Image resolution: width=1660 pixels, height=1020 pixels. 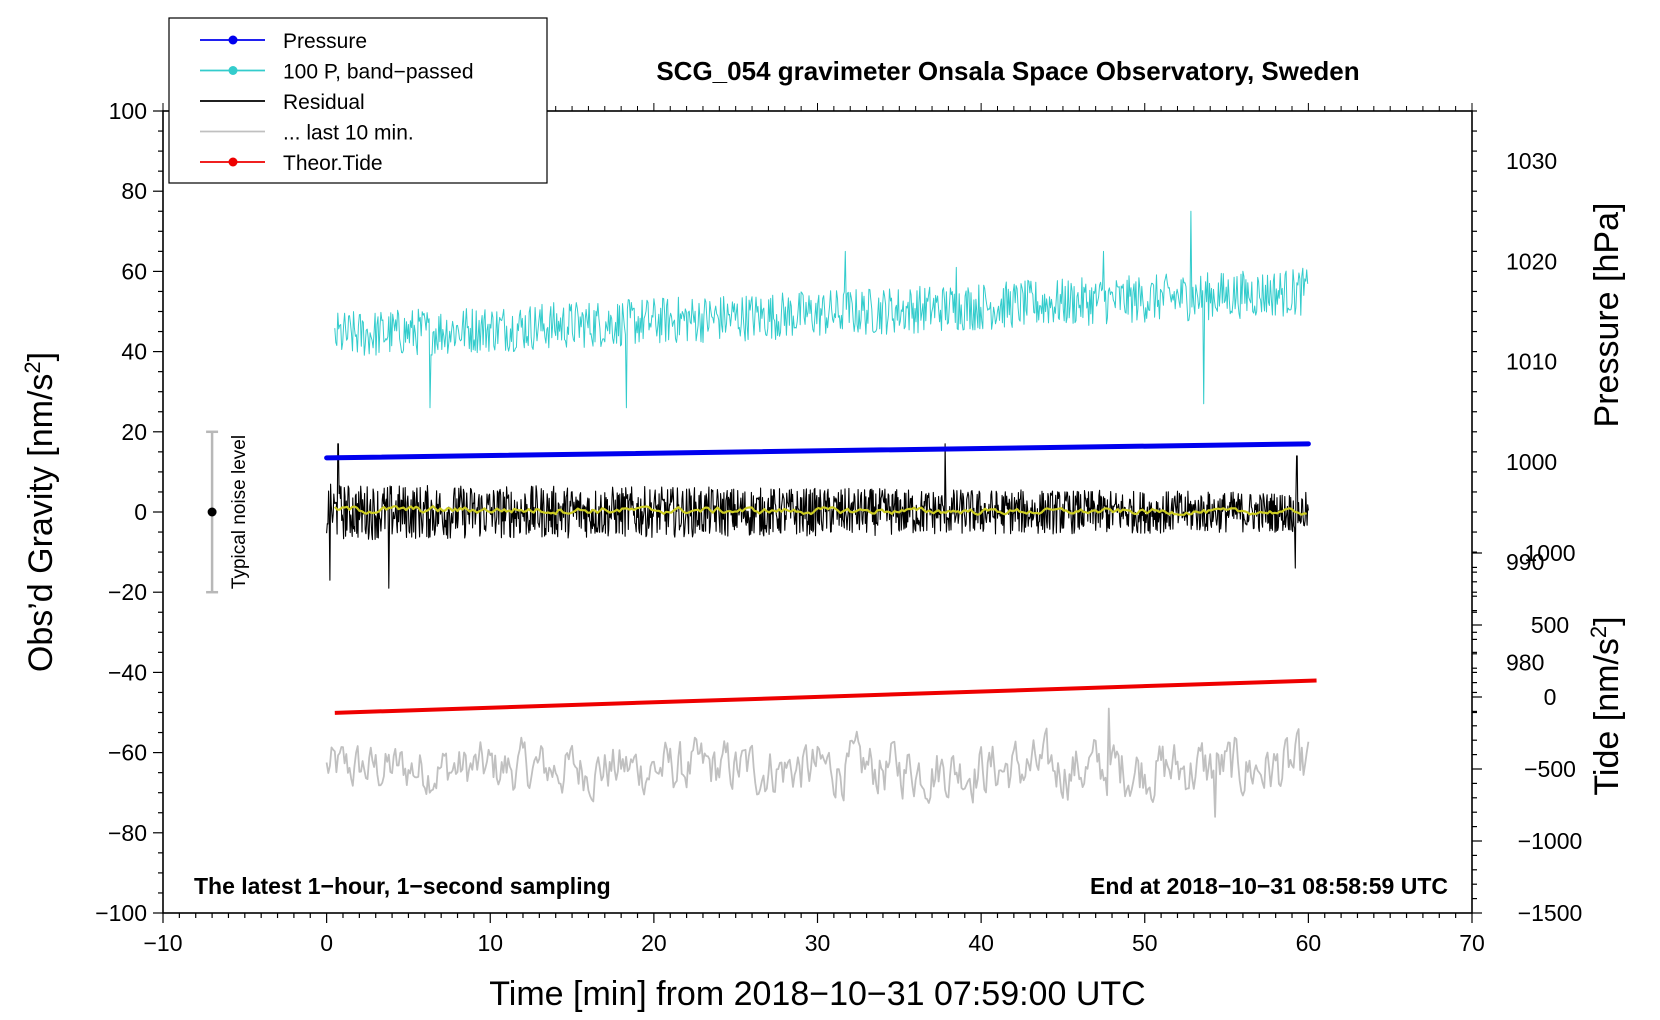 What do you see at coordinates (1525, 662) in the screenshot?
I see `pressure-tick-label: 980` at bounding box center [1525, 662].